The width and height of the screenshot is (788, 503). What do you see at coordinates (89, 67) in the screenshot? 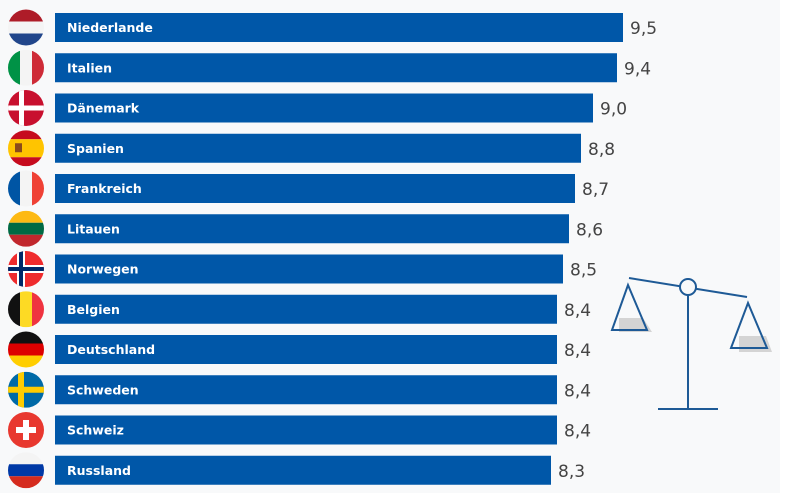
I see `bar-label: Italien` at bounding box center [89, 67].